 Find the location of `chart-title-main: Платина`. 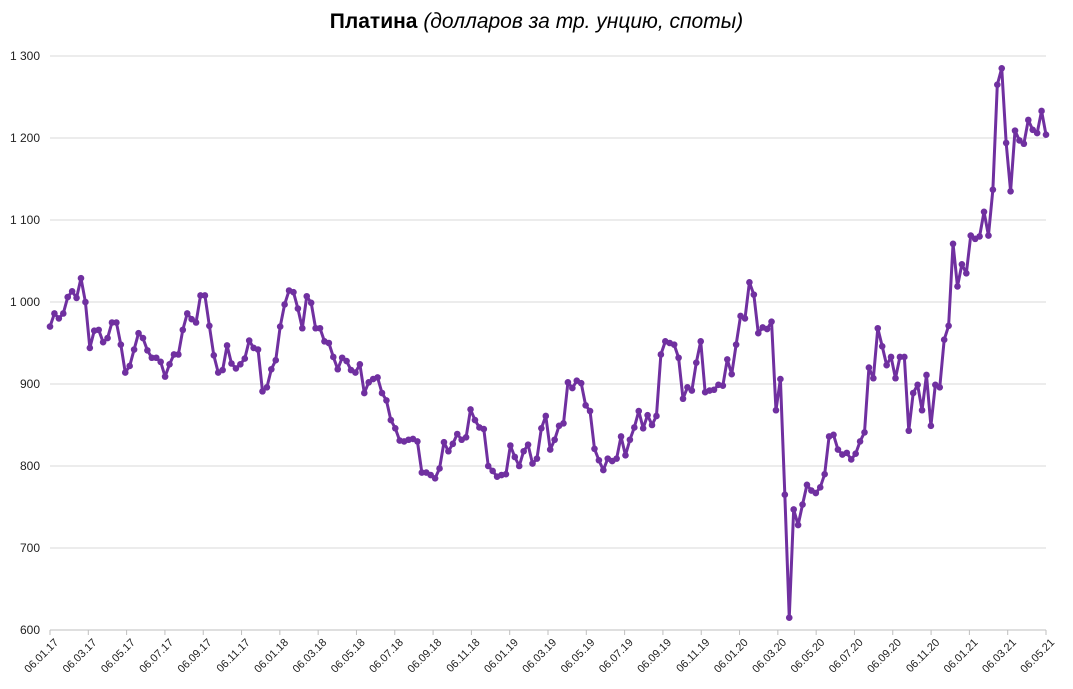

chart-title-main: Платина is located at coordinates (373, 21).